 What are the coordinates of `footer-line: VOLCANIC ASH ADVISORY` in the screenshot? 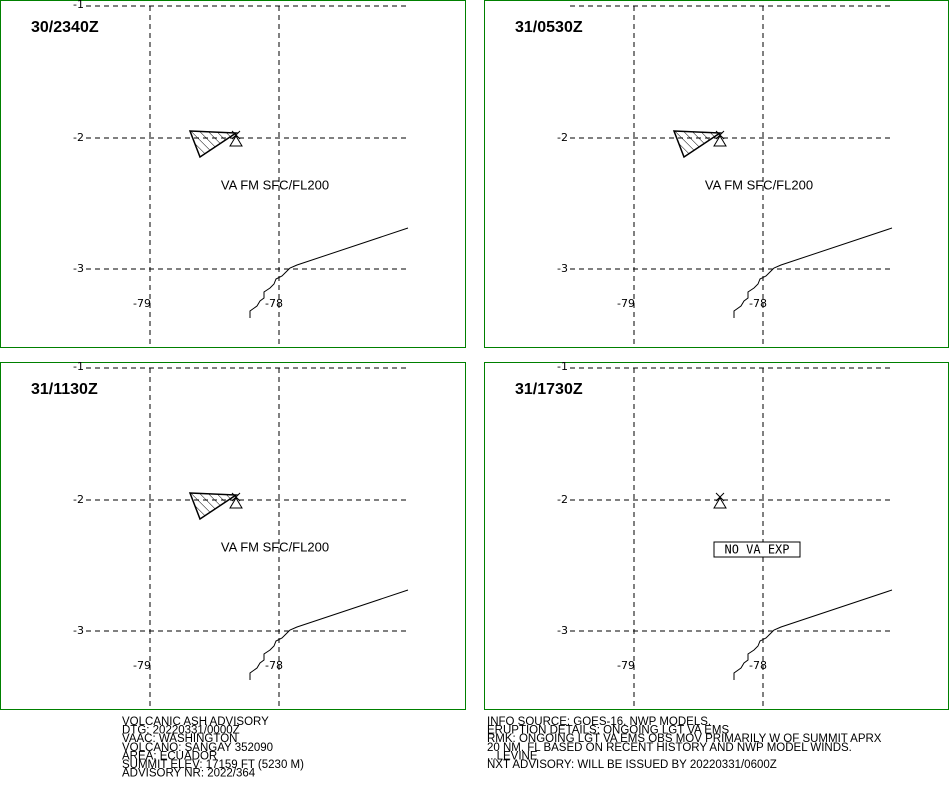 It's located at (195, 722).